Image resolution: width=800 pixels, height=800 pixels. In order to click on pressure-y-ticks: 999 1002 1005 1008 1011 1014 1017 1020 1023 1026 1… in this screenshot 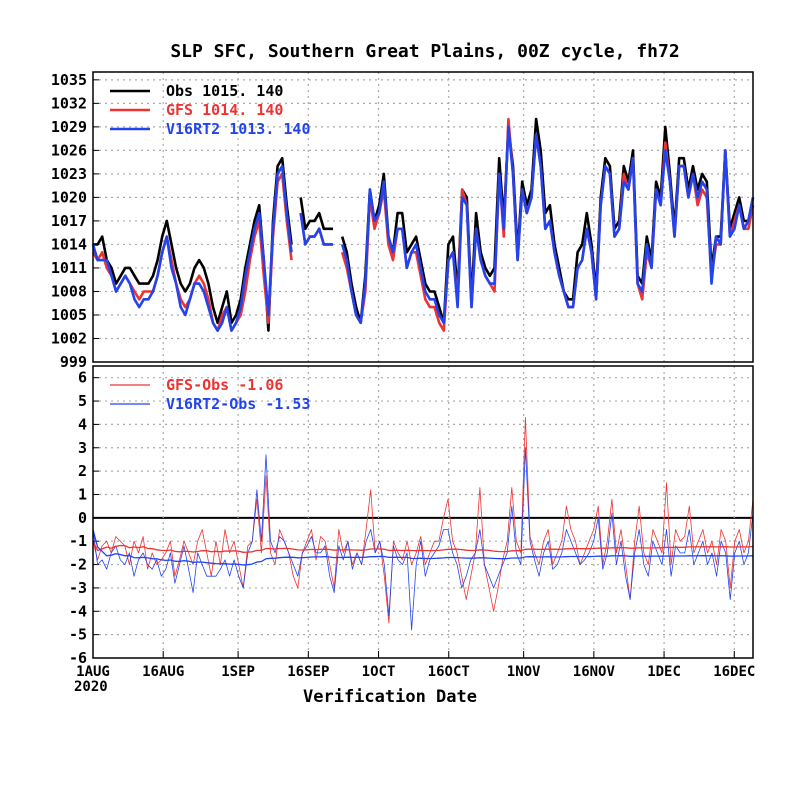, I will do `click(69, 221)`.